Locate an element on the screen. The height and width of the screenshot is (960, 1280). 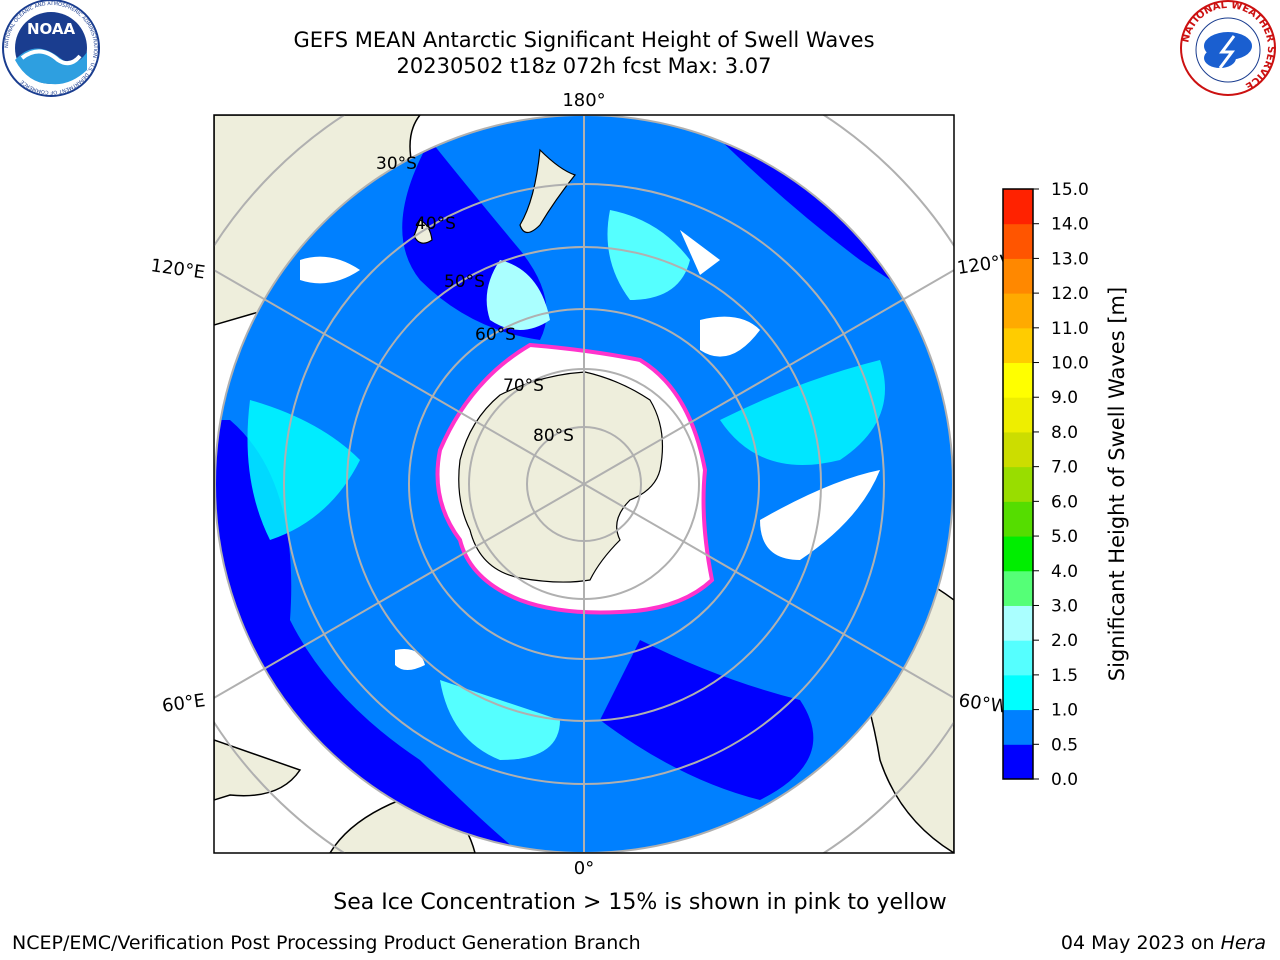
lat-label-40s: 40°S is located at coordinates (435, 224).